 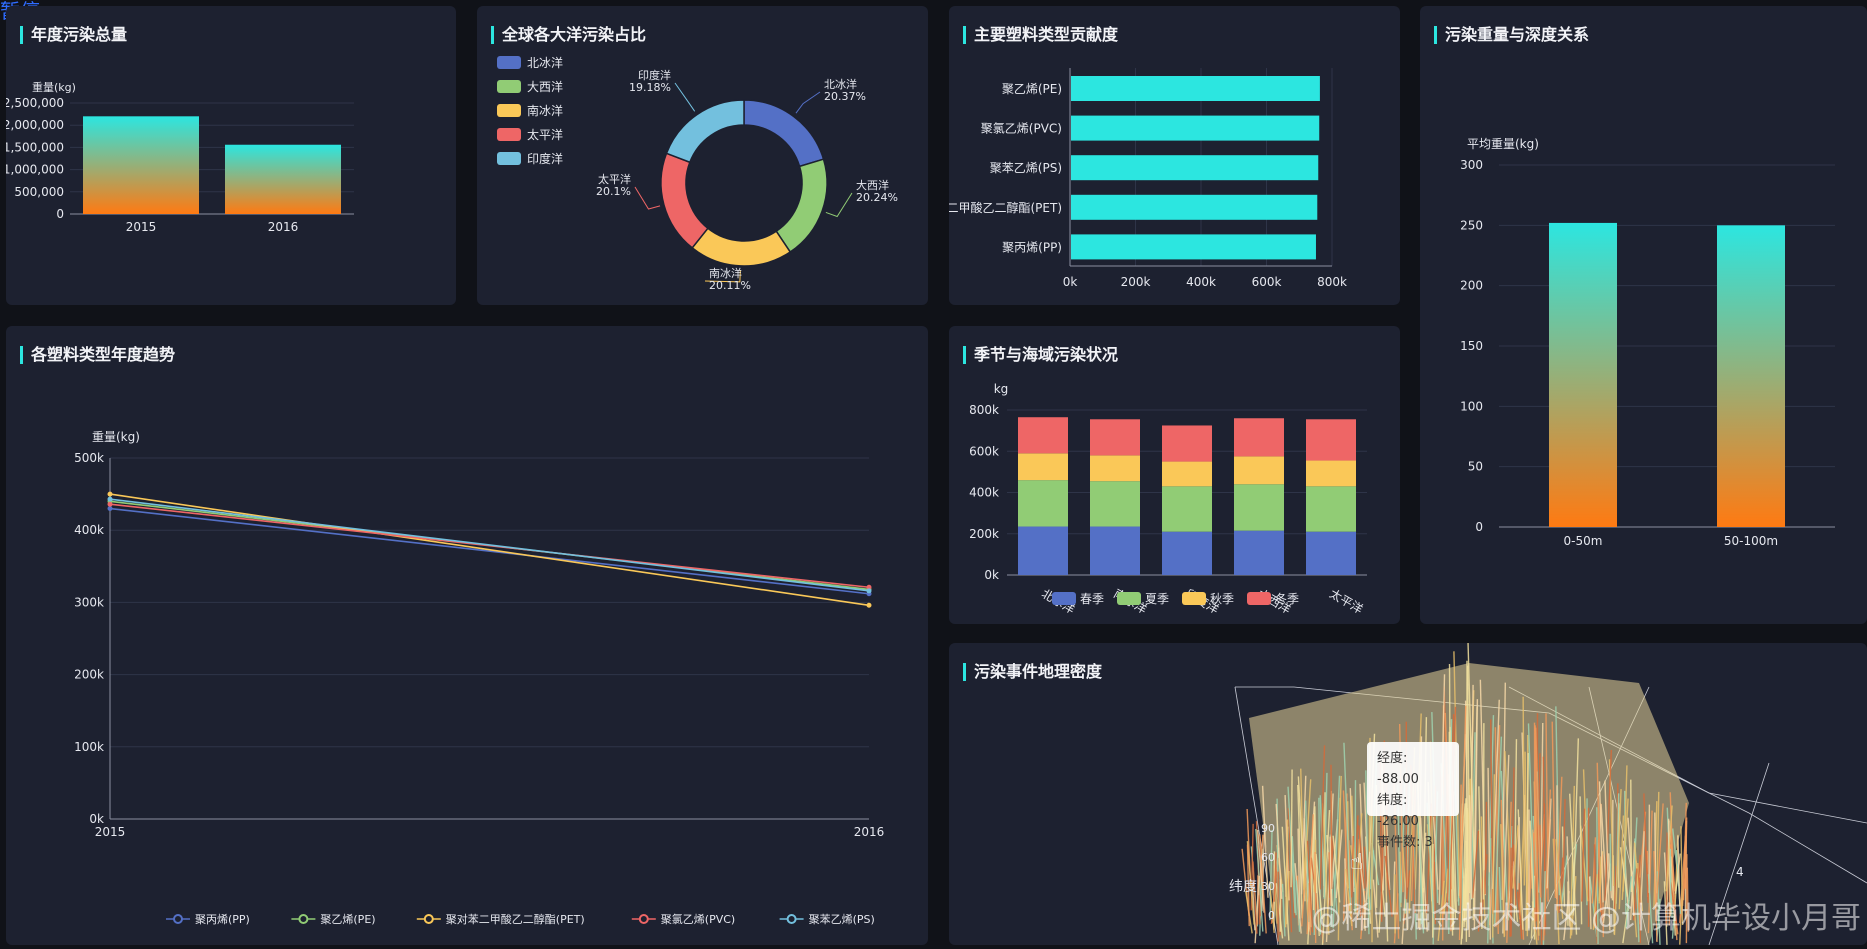 I want to click on y-tick-label: 600k, so click(x=984, y=451).